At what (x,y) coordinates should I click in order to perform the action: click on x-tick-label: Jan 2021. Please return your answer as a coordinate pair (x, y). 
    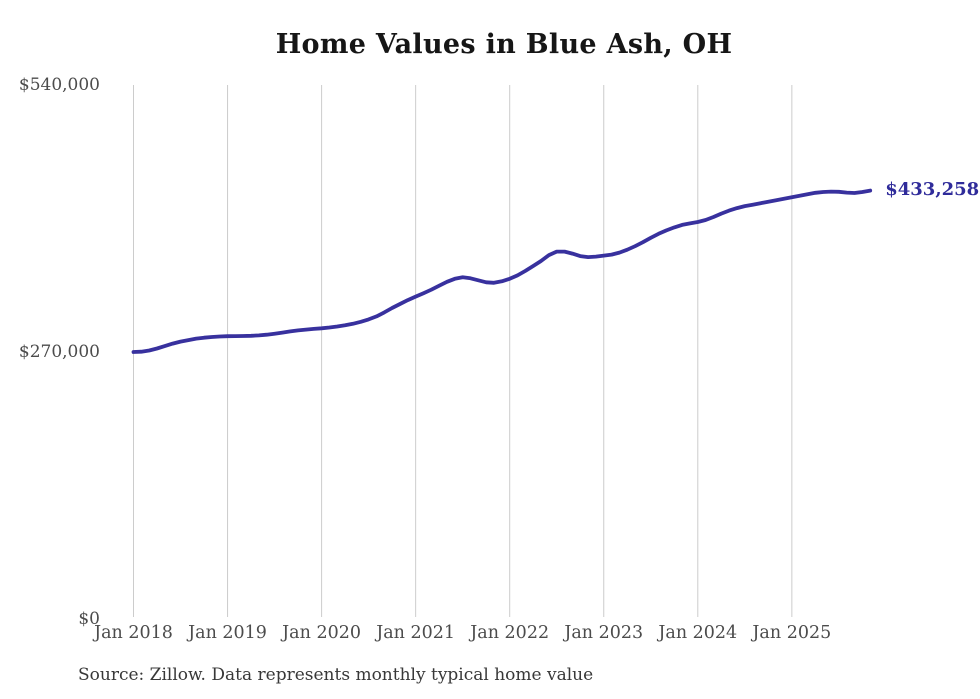
    Looking at the image, I should click on (416, 633).